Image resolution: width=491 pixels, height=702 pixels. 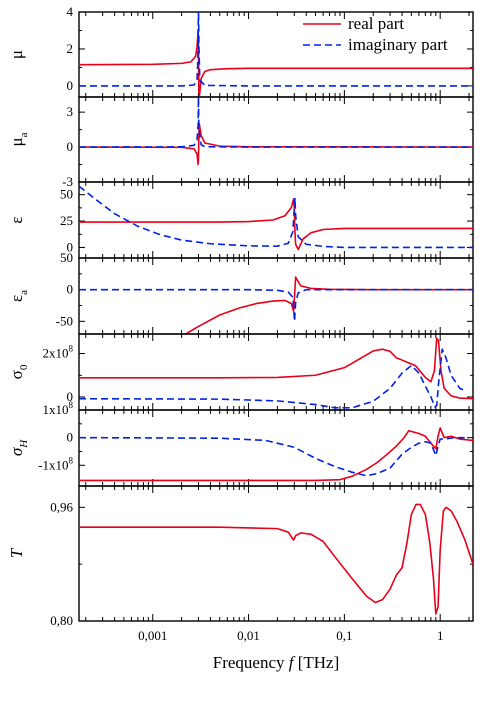 I want to click on panel-frame-sigmaH, so click(x=276, y=448).